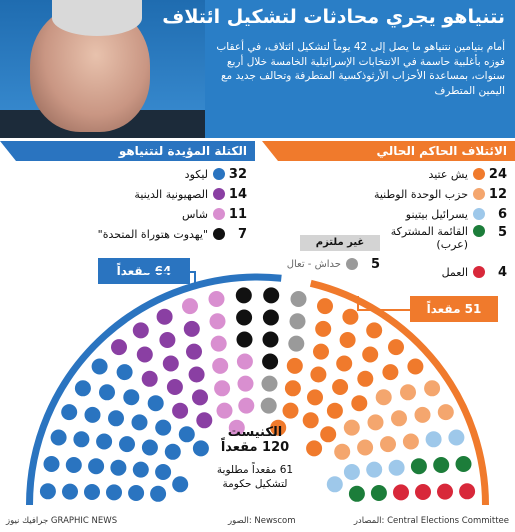 The width and height of the screenshot is (515, 532). I want to click on photo-hair, so click(97, 18).